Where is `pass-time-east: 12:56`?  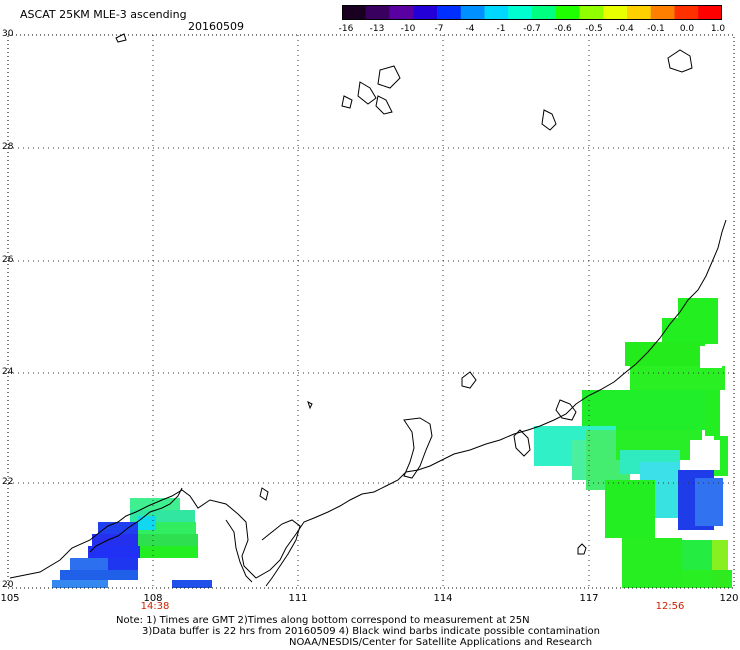 pass-time-east: 12:56 is located at coordinates (670, 606).